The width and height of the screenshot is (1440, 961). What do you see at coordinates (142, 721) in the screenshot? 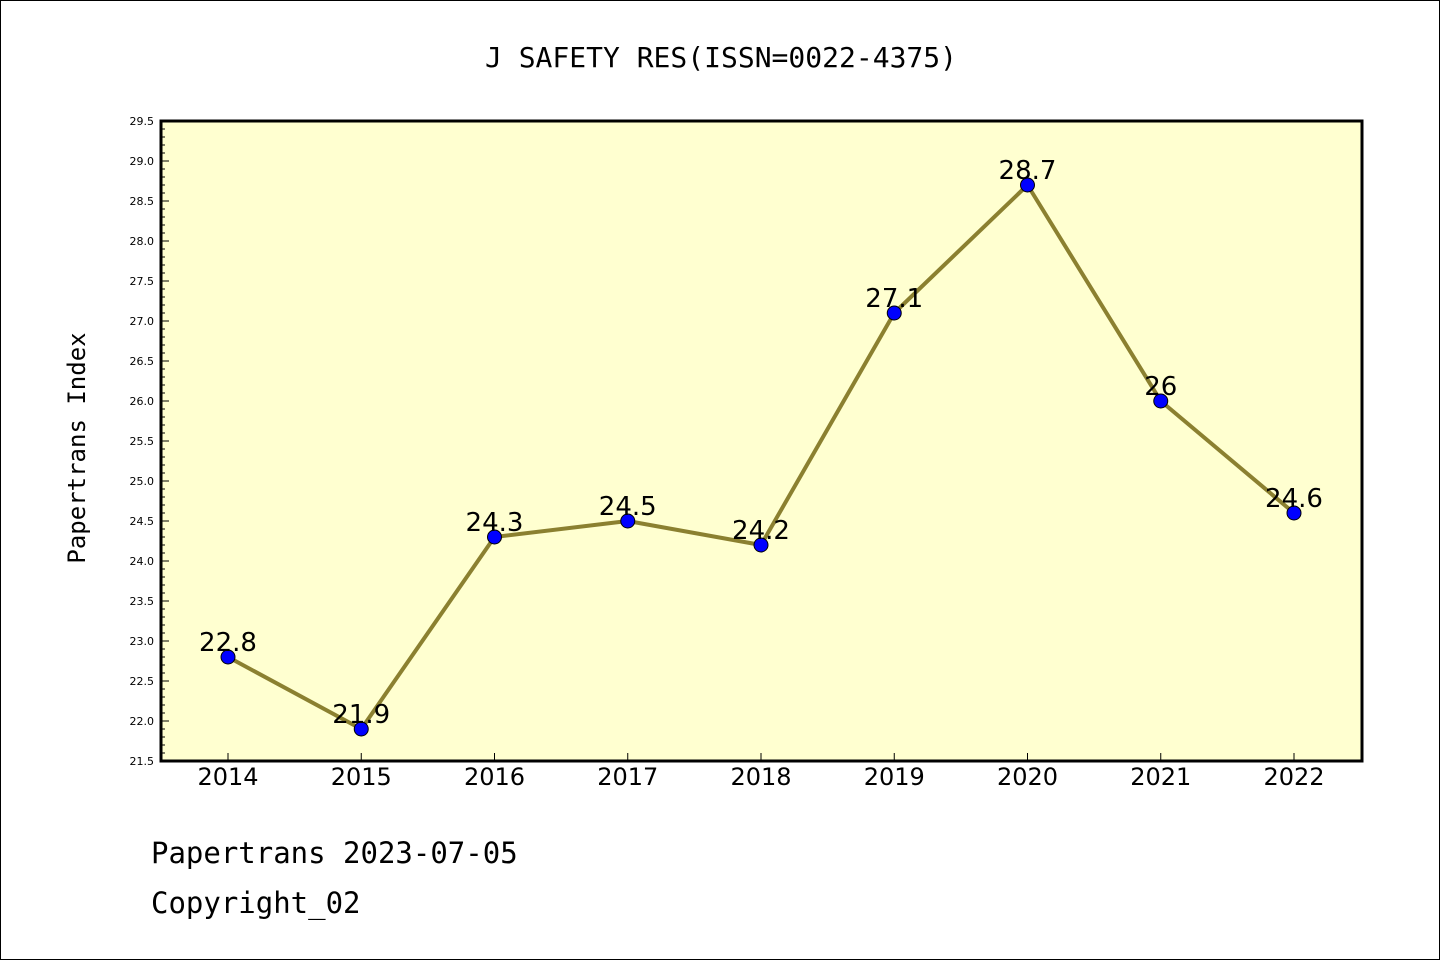
I see `y-tick-label: 22.0` at bounding box center [142, 721].